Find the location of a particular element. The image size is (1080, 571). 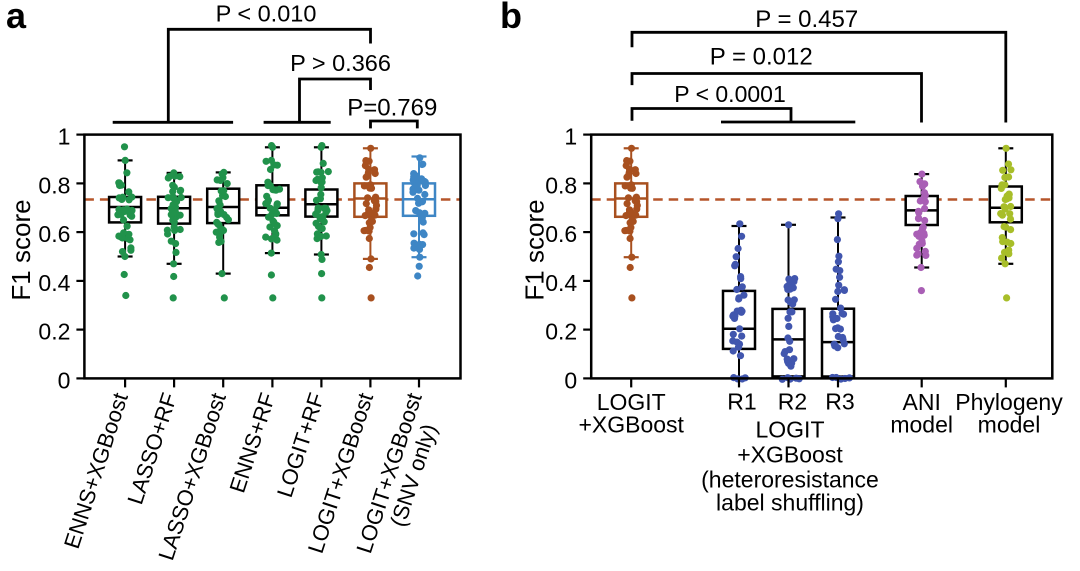

svg-text: (heteroresistance is located at coordinates (790, 480).